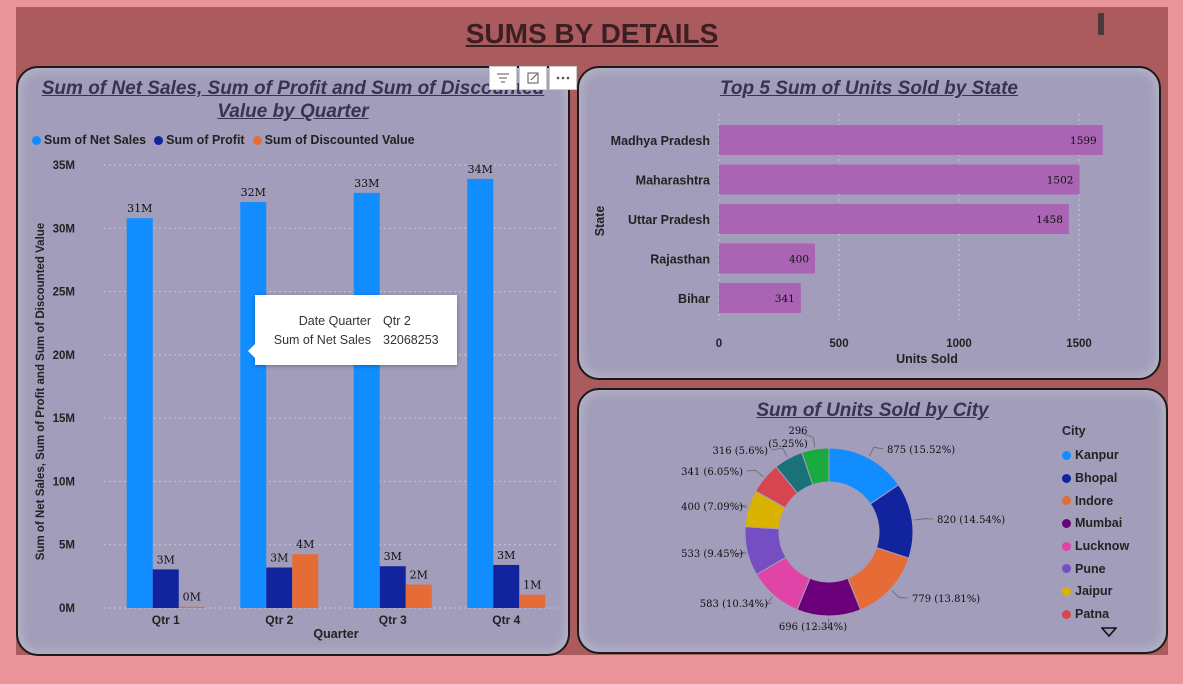 This screenshot has width=1183, height=684. I want to click on legend-item-pune: Pune, so click(1095, 568).